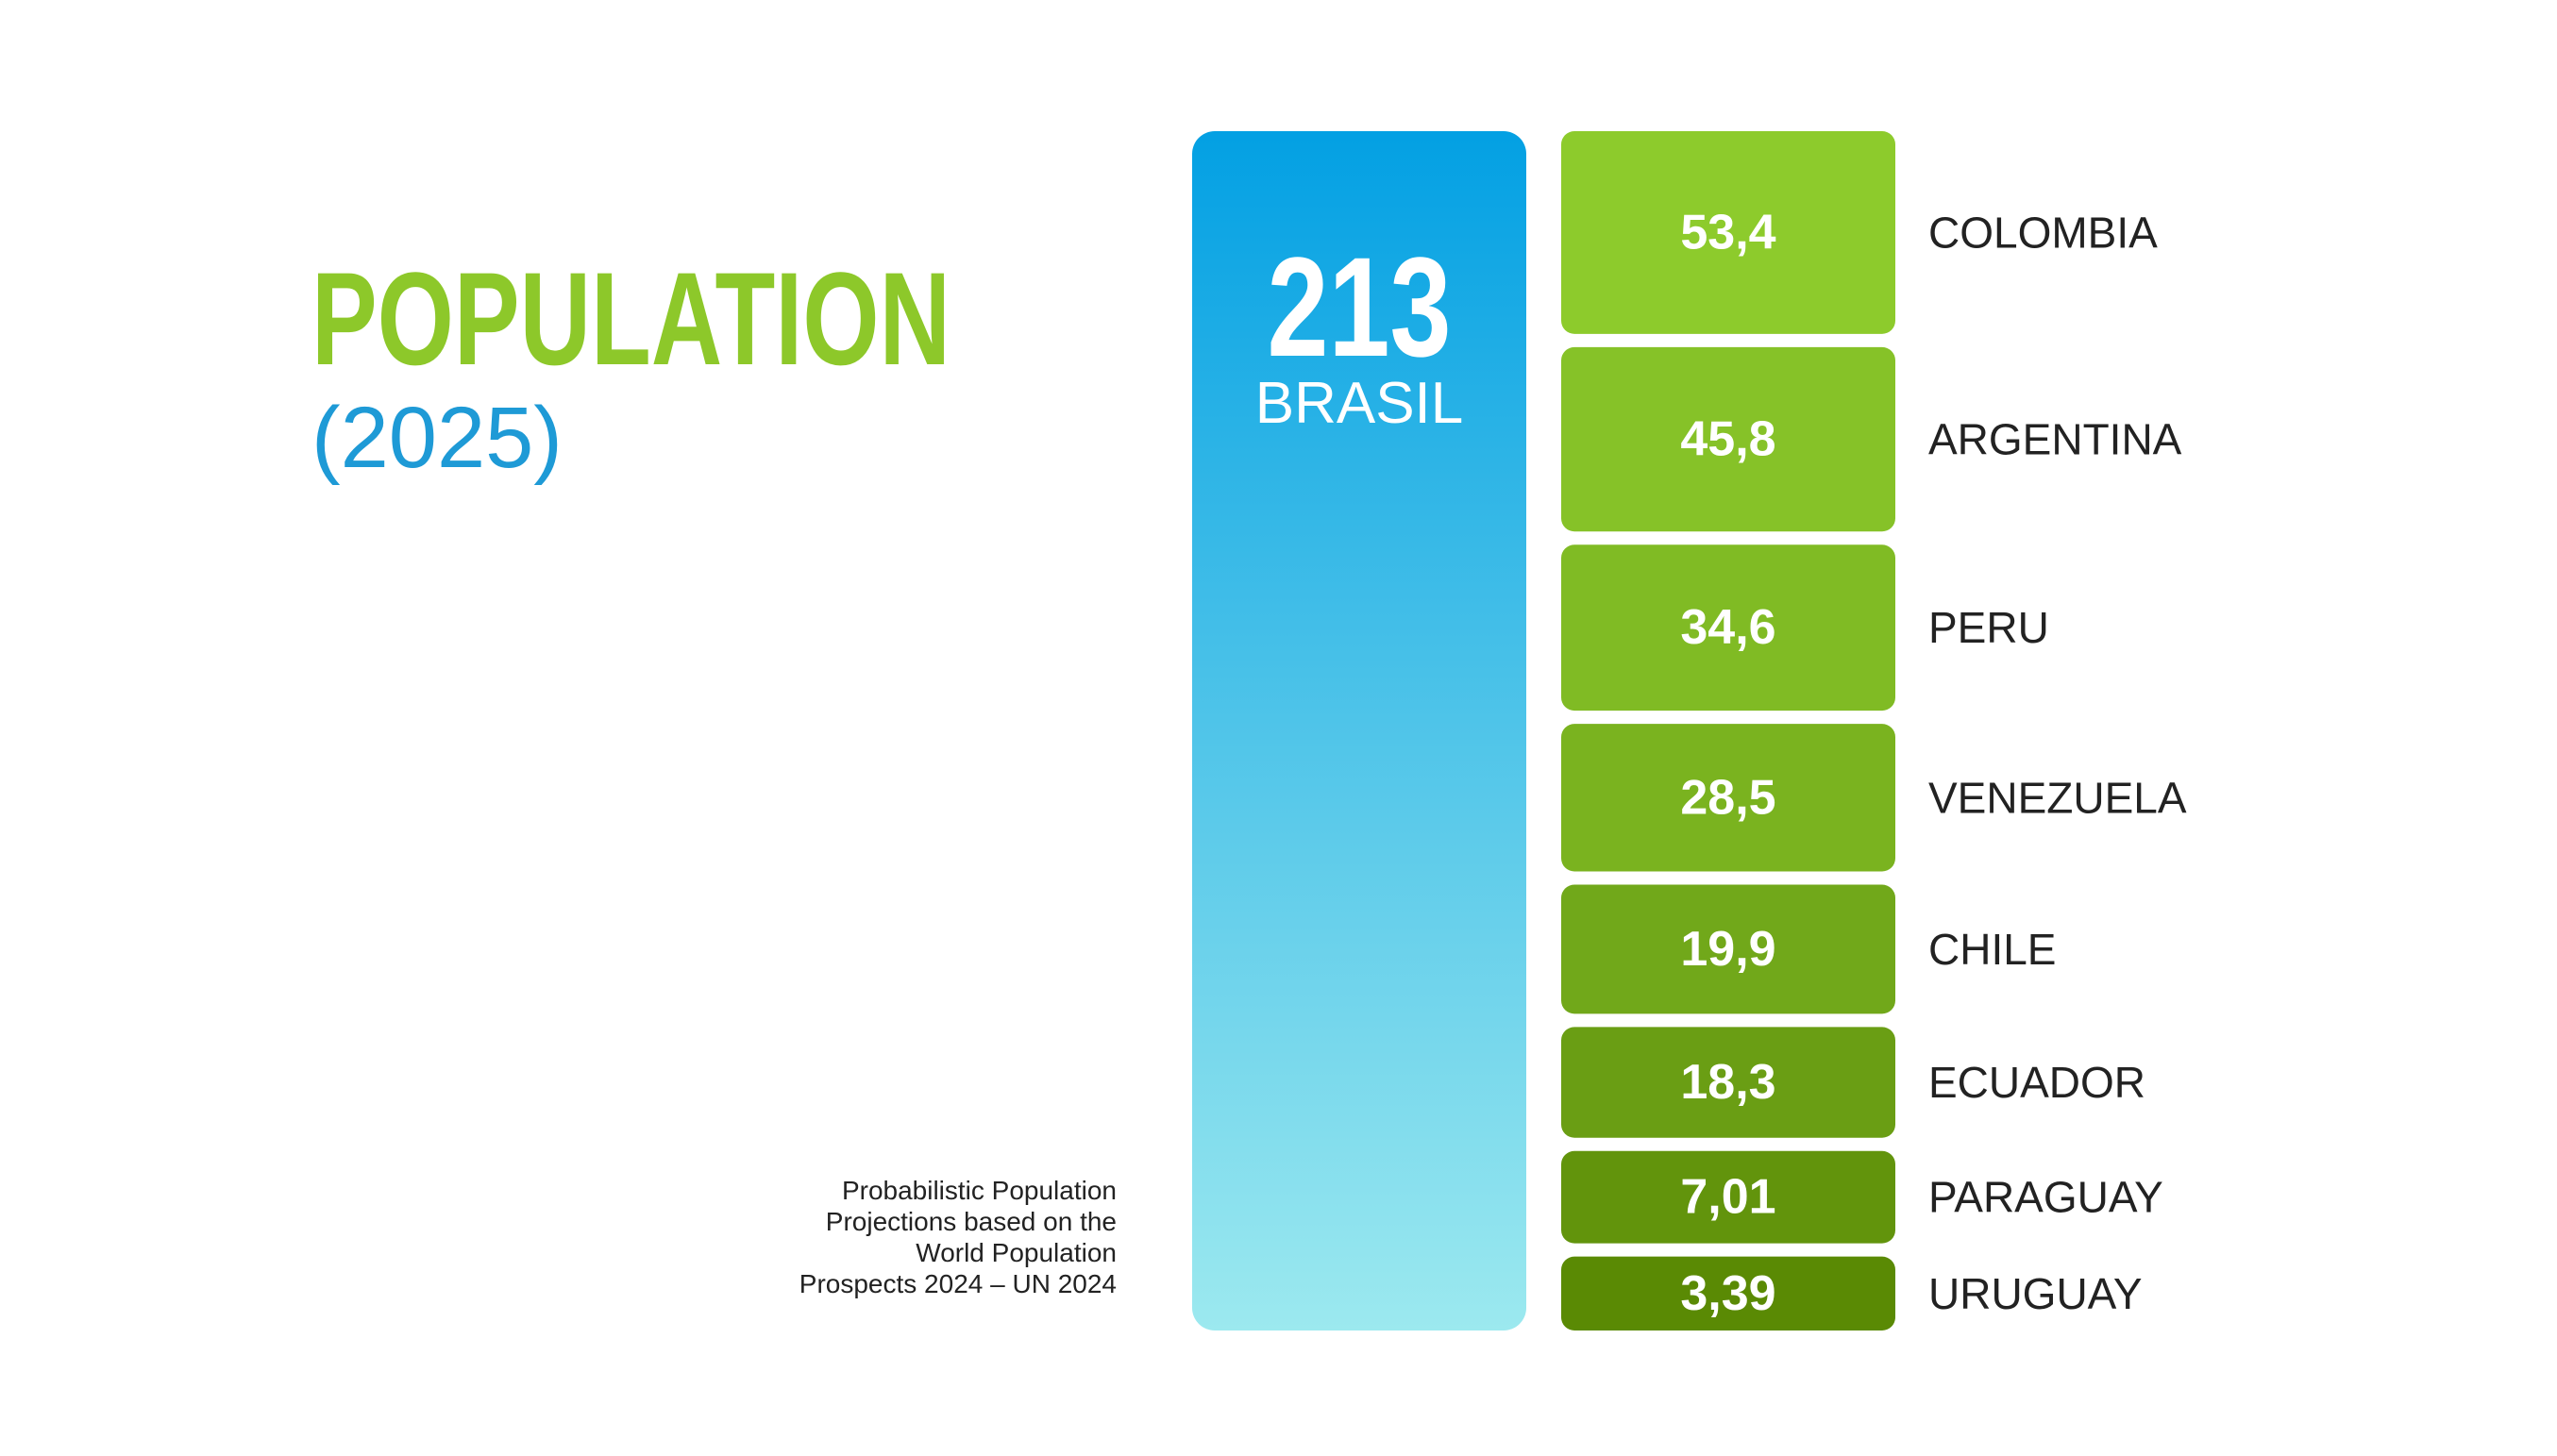 The image size is (2557, 1456). What do you see at coordinates (2036, 1082) in the screenshot?
I see `category-label: ECUADOR` at bounding box center [2036, 1082].